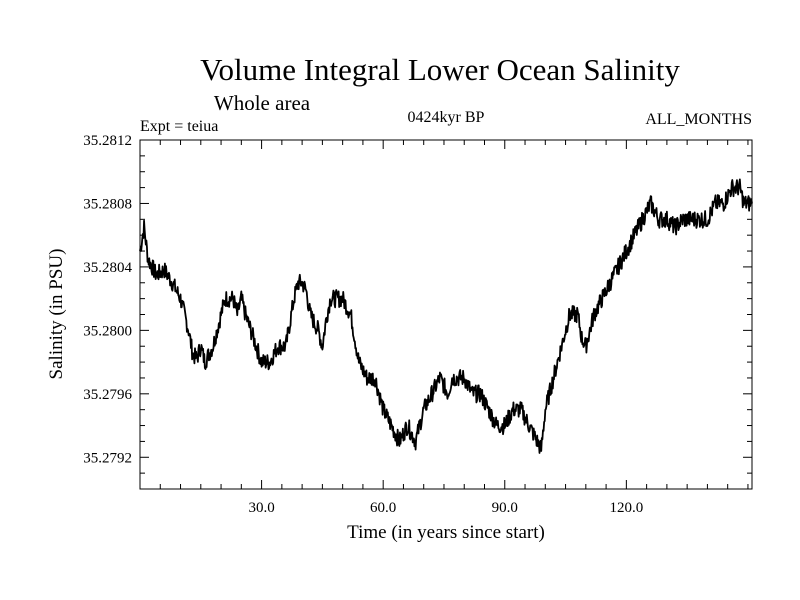  I want to click on x-tick-label: 120.0, so click(626, 508).